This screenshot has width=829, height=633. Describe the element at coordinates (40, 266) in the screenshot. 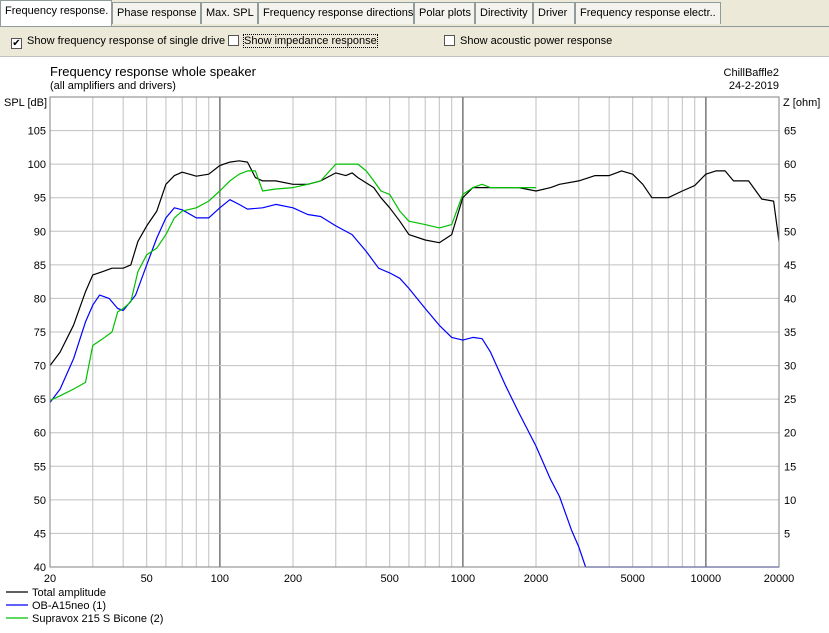

I see `y-tick-label: 85` at that location.